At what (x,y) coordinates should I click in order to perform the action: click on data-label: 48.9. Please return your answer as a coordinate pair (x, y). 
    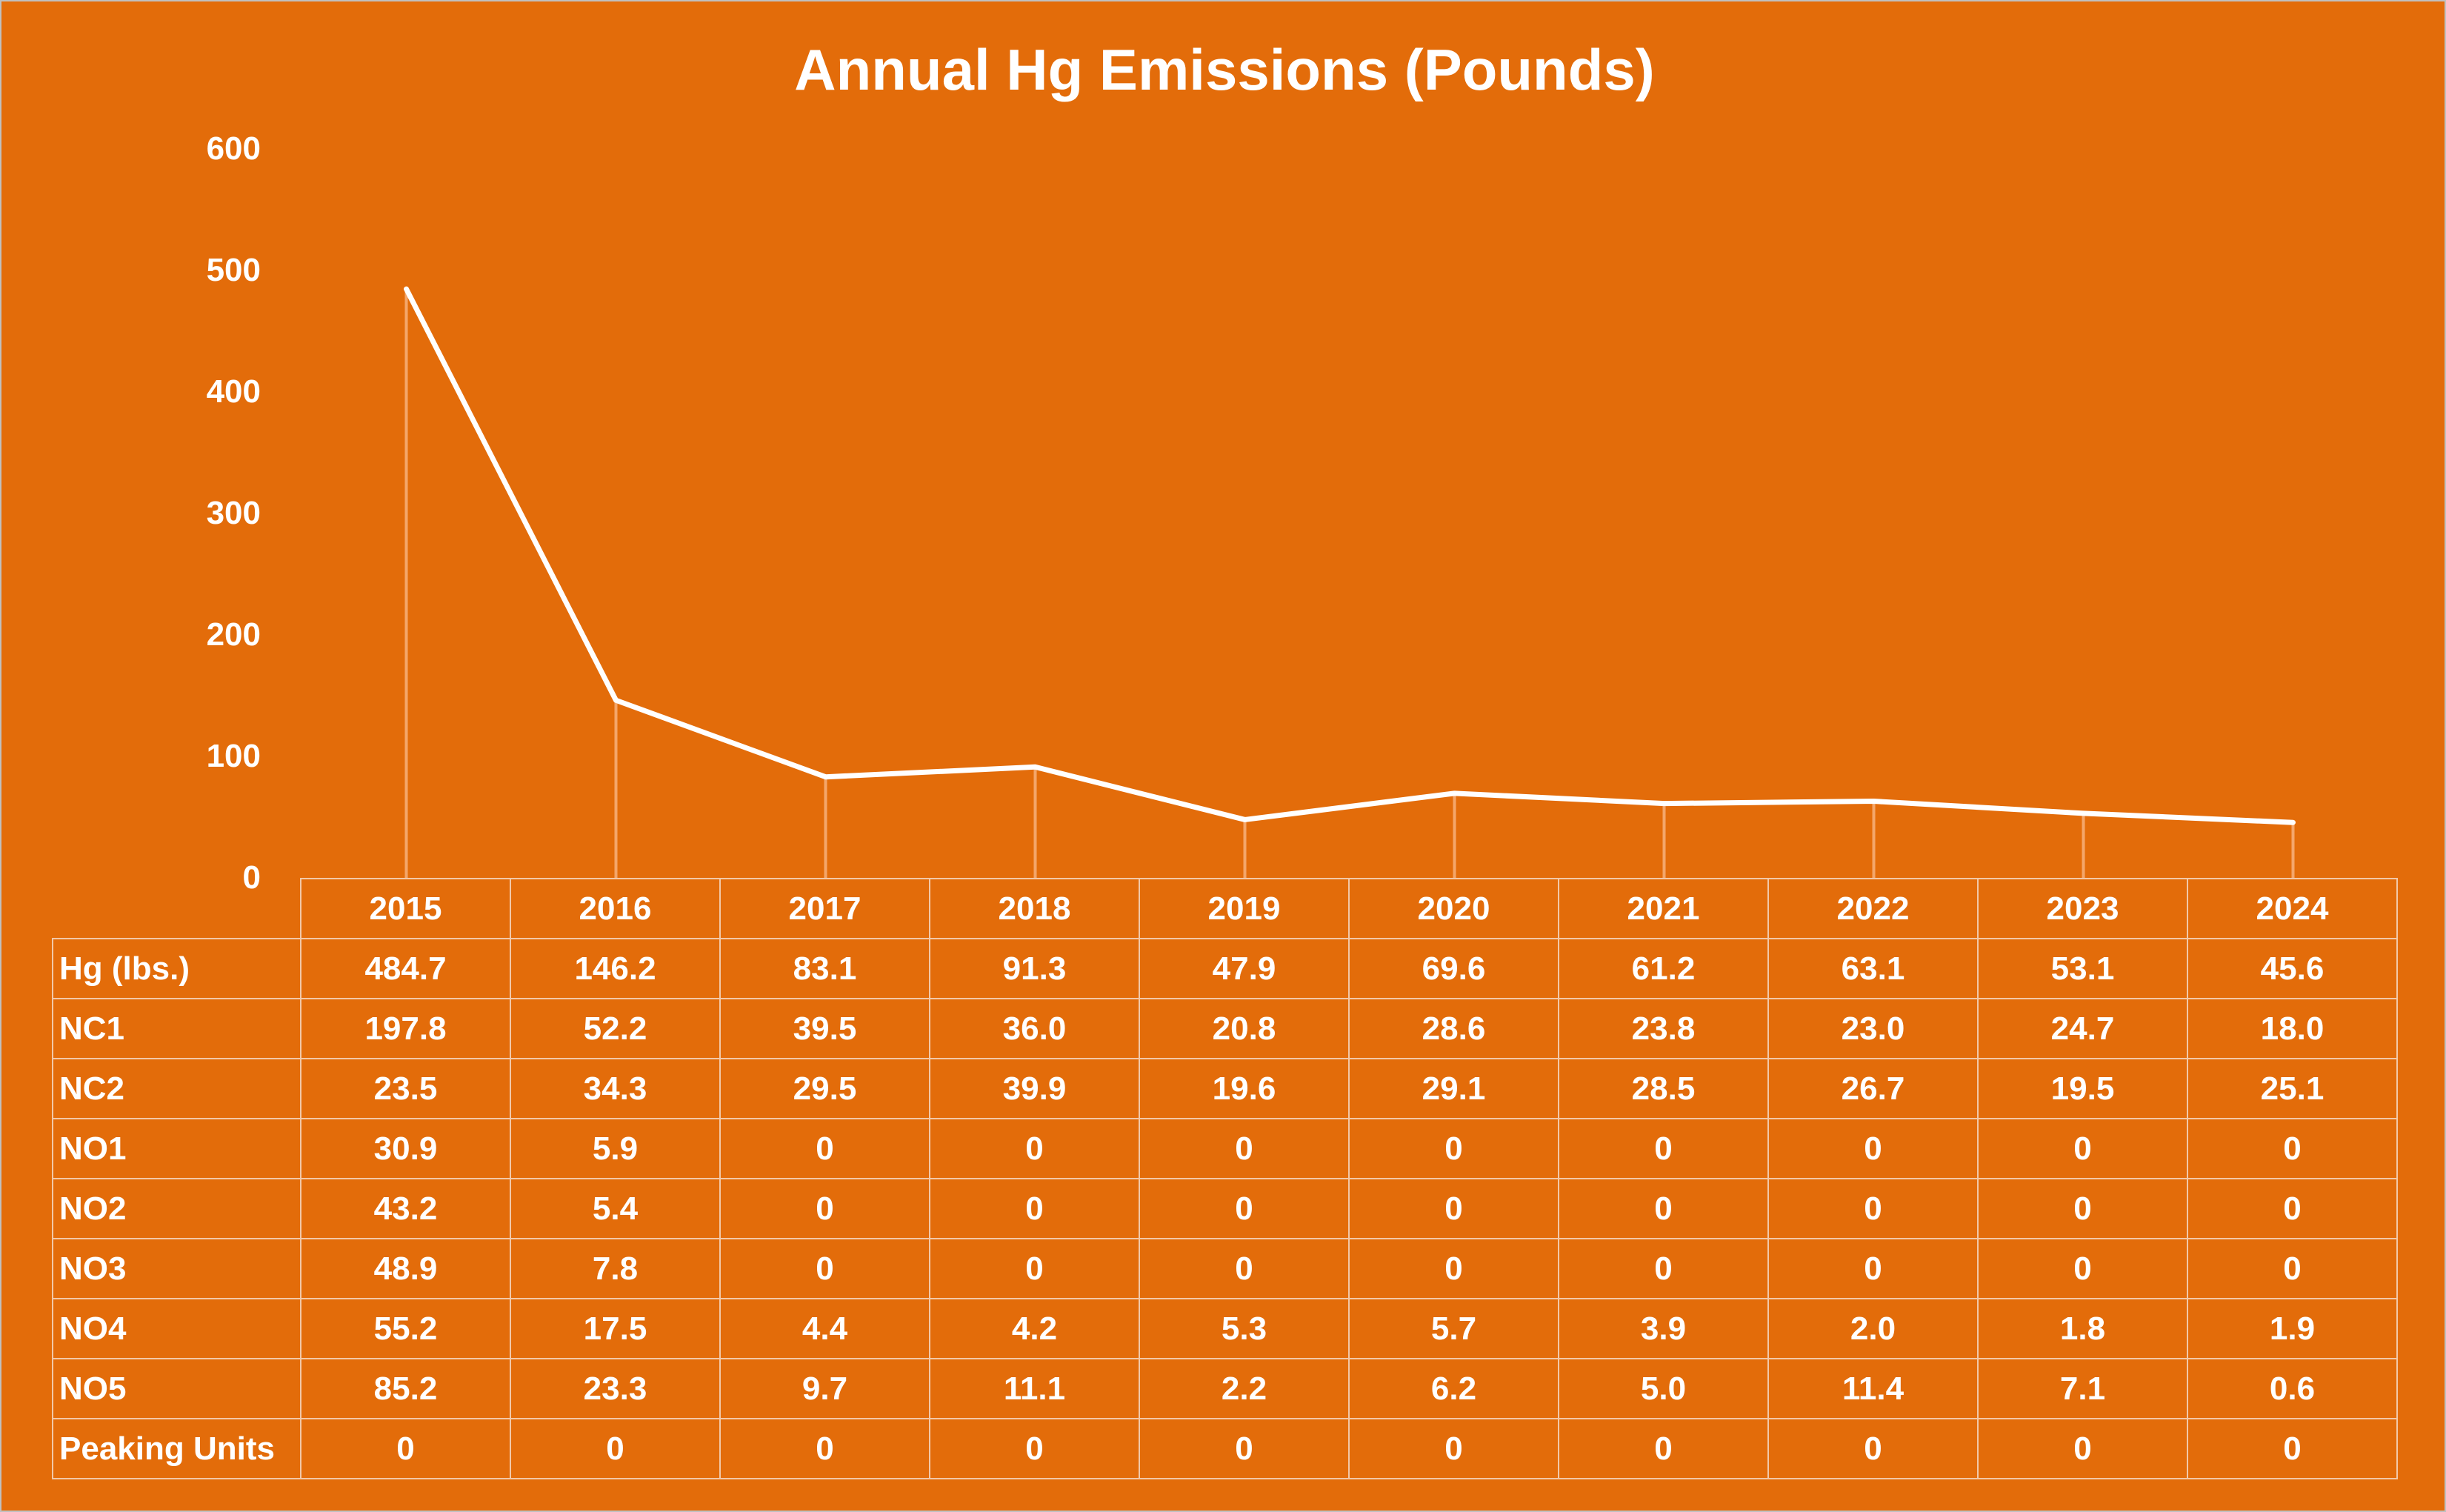
    Looking at the image, I should click on (406, 1268).